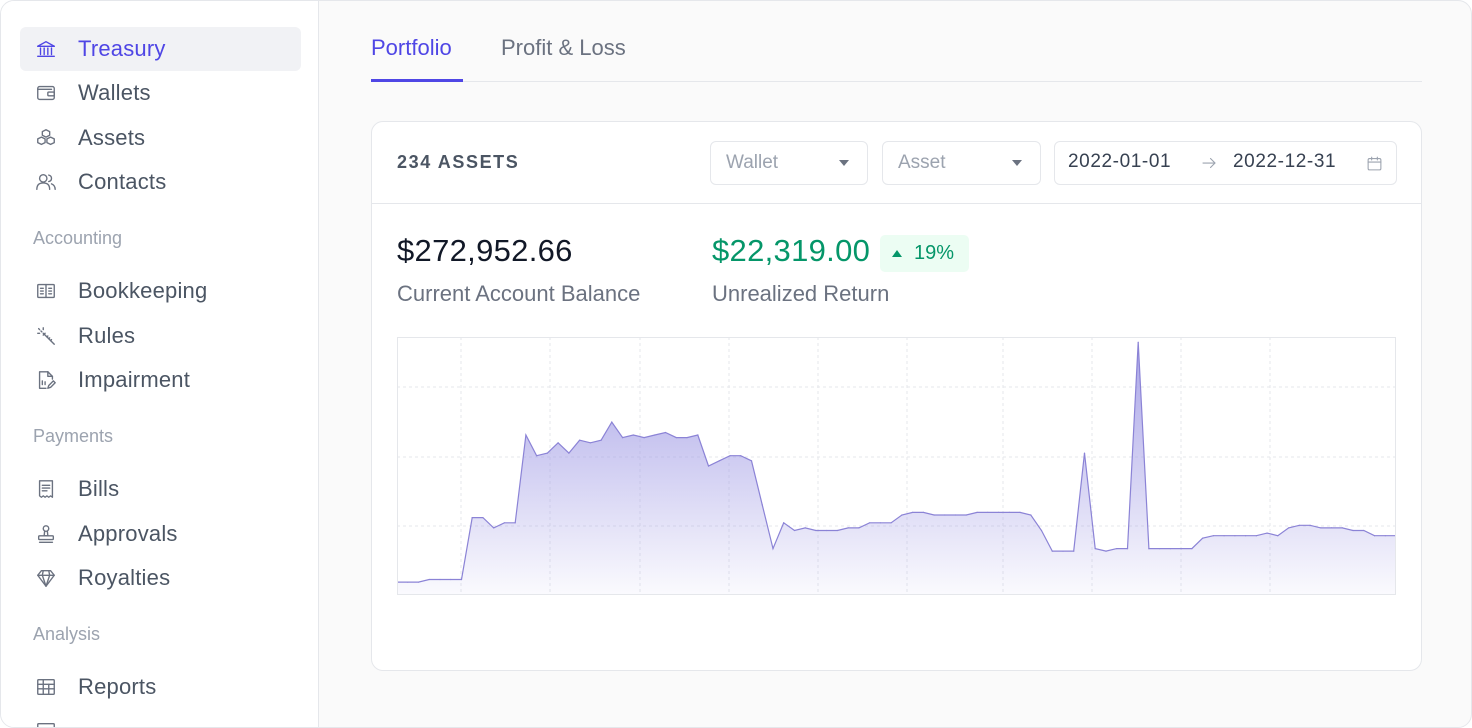  Describe the element at coordinates (114, 92) in the screenshot. I see `sidebar-item-label: Wallets` at that location.